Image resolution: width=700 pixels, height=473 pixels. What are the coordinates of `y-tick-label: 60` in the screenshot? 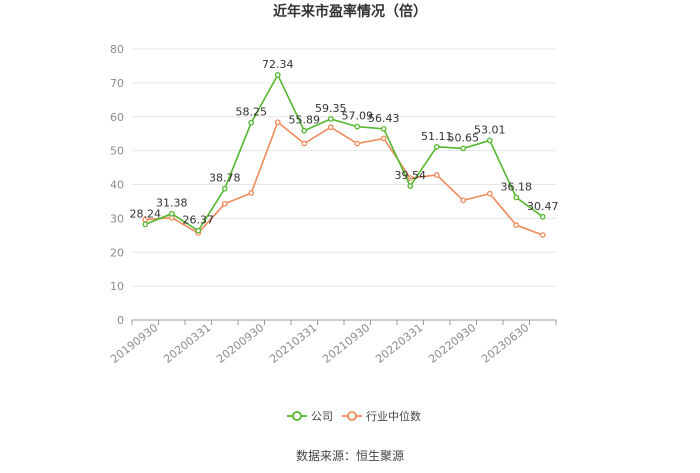 It's located at (117, 117).